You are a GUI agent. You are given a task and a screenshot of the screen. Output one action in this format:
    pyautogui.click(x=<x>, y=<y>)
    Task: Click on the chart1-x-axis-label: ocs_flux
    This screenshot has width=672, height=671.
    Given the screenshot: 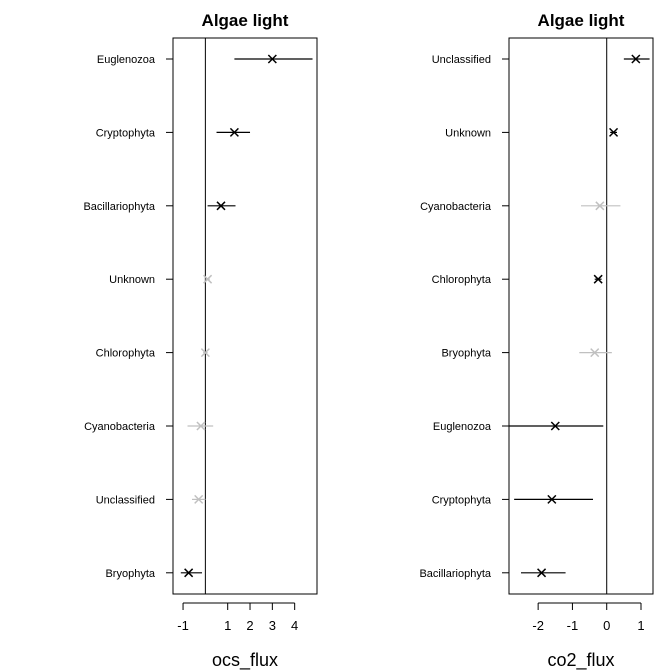 What is the action you would take?
    pyautogui.click(x=245, y=660)
    